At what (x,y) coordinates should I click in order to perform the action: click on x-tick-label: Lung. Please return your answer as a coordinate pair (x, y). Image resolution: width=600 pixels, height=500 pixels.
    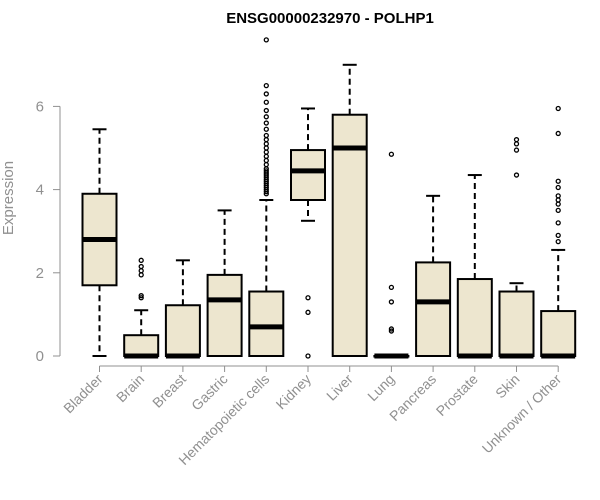
    Looking at the image, I should click on (380, 387).